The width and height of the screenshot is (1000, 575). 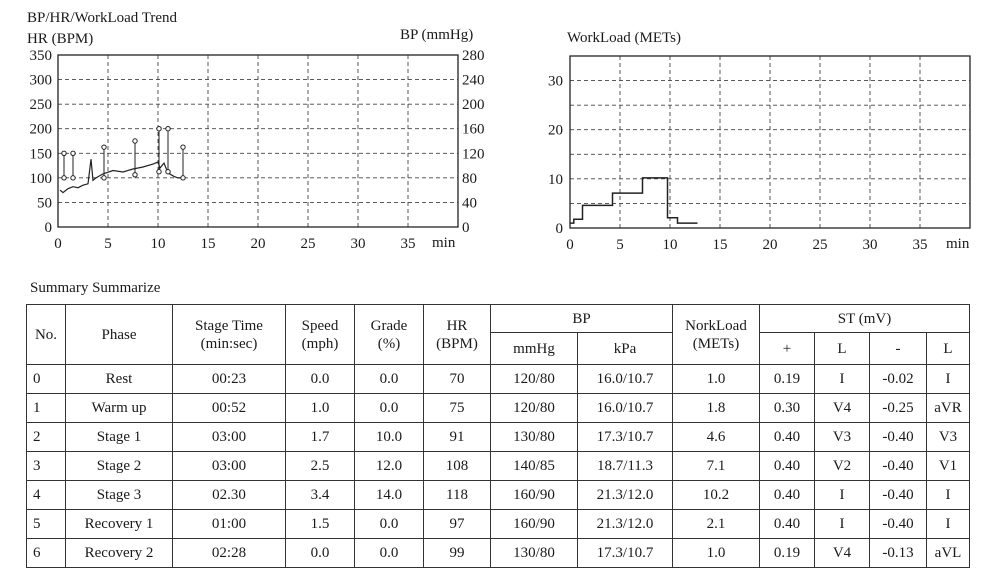 I want to click on cell-bp-kpa: 18.7/11.3, so click(x=625, y=466).